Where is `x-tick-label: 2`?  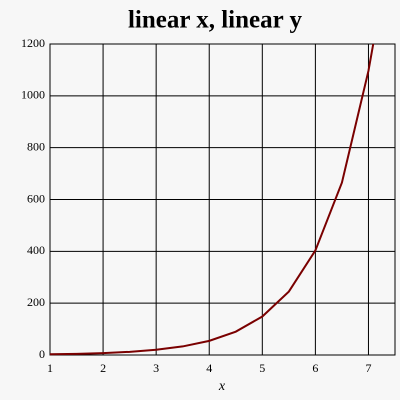 x-tick-label: 2 is located at coordinates (103, 368).